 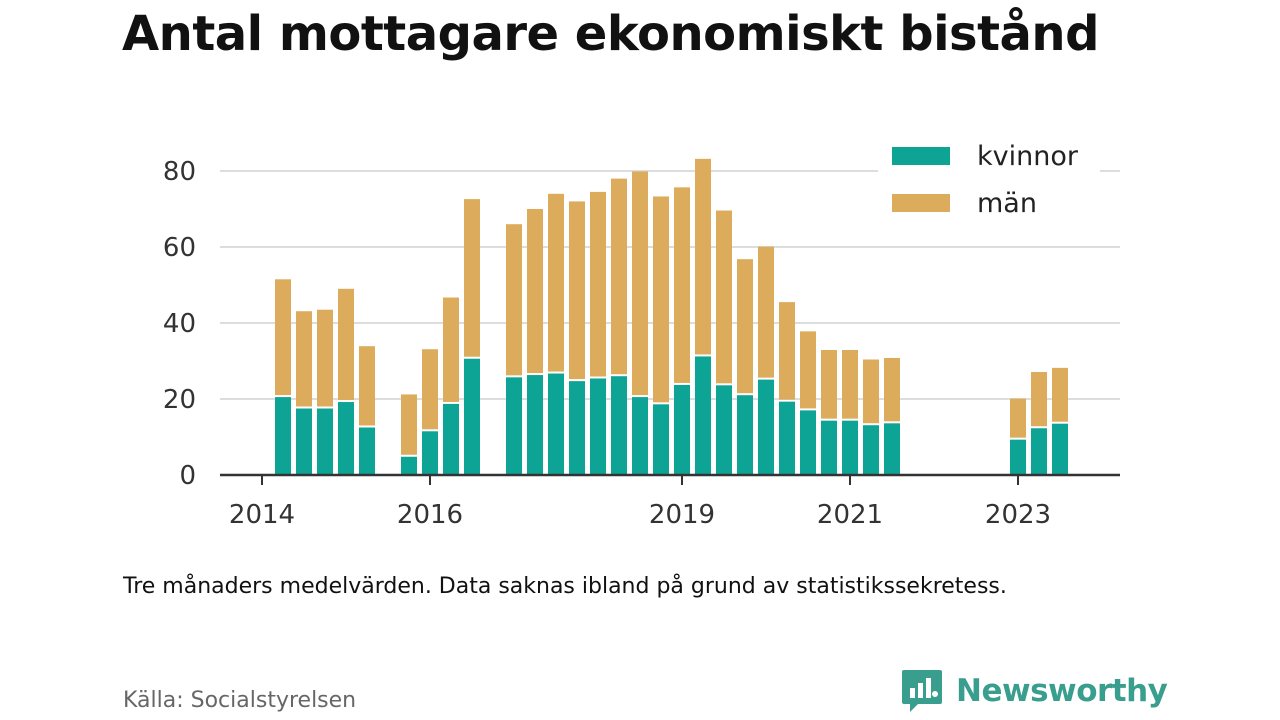 What do you see at coordinates (989, 180) in the screenshot?
I see `legend: kvinnor män` at bounding box center [989, 180].